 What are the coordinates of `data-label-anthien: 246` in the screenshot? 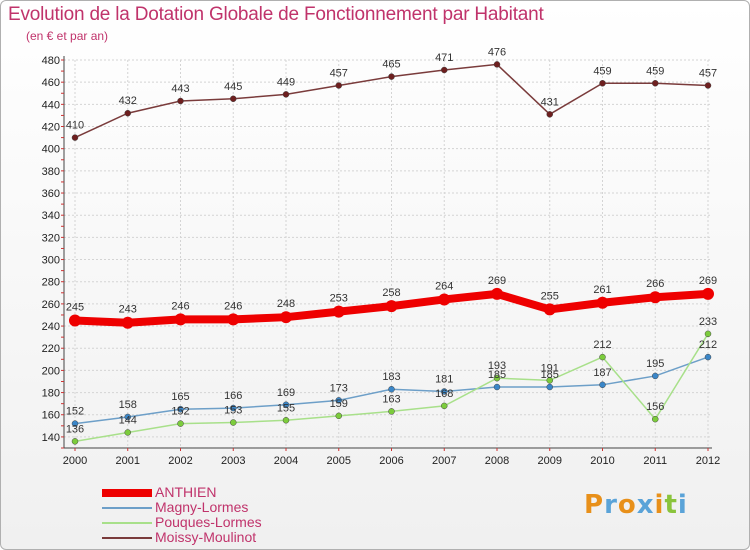 It's located at (233, 306).